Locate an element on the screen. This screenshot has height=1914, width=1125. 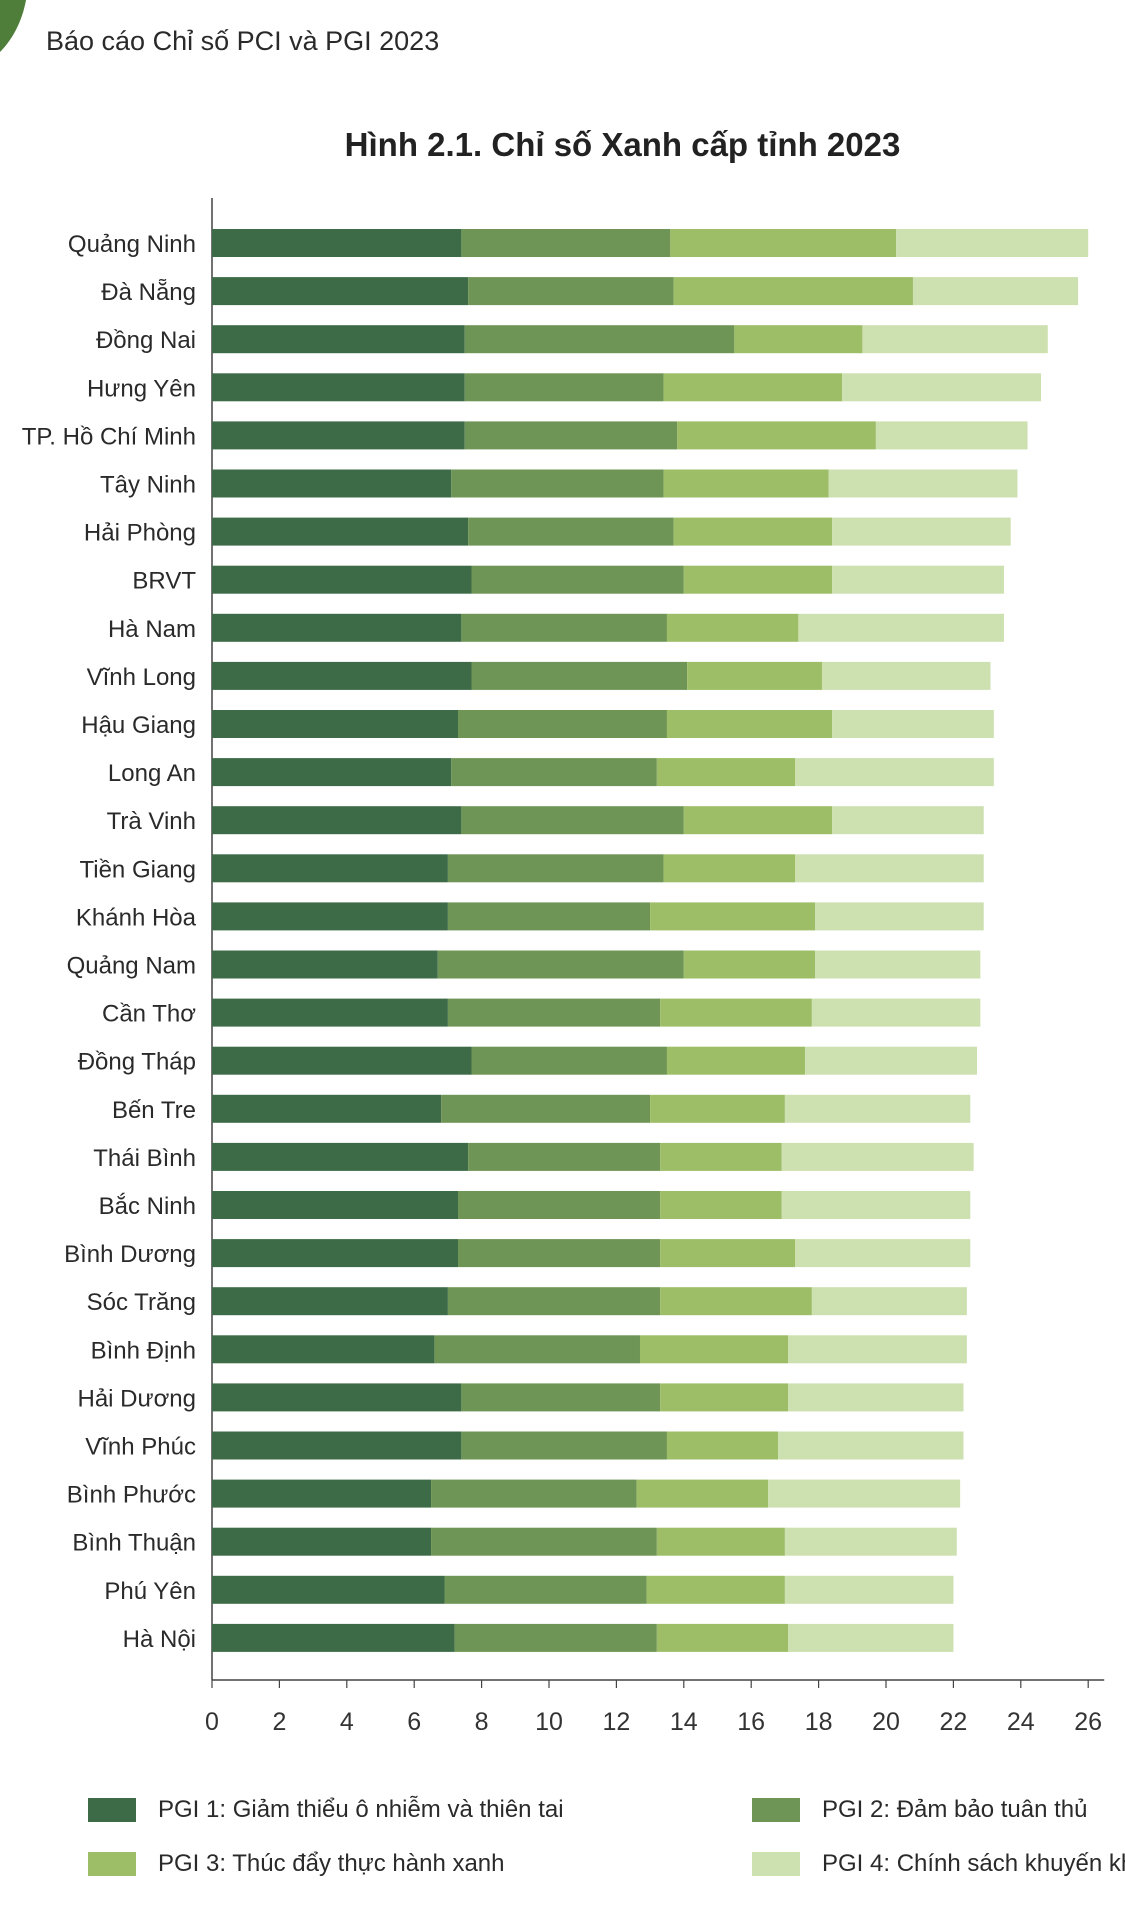
category-label: Khánh Hòa is located at coordinates (136, 917).